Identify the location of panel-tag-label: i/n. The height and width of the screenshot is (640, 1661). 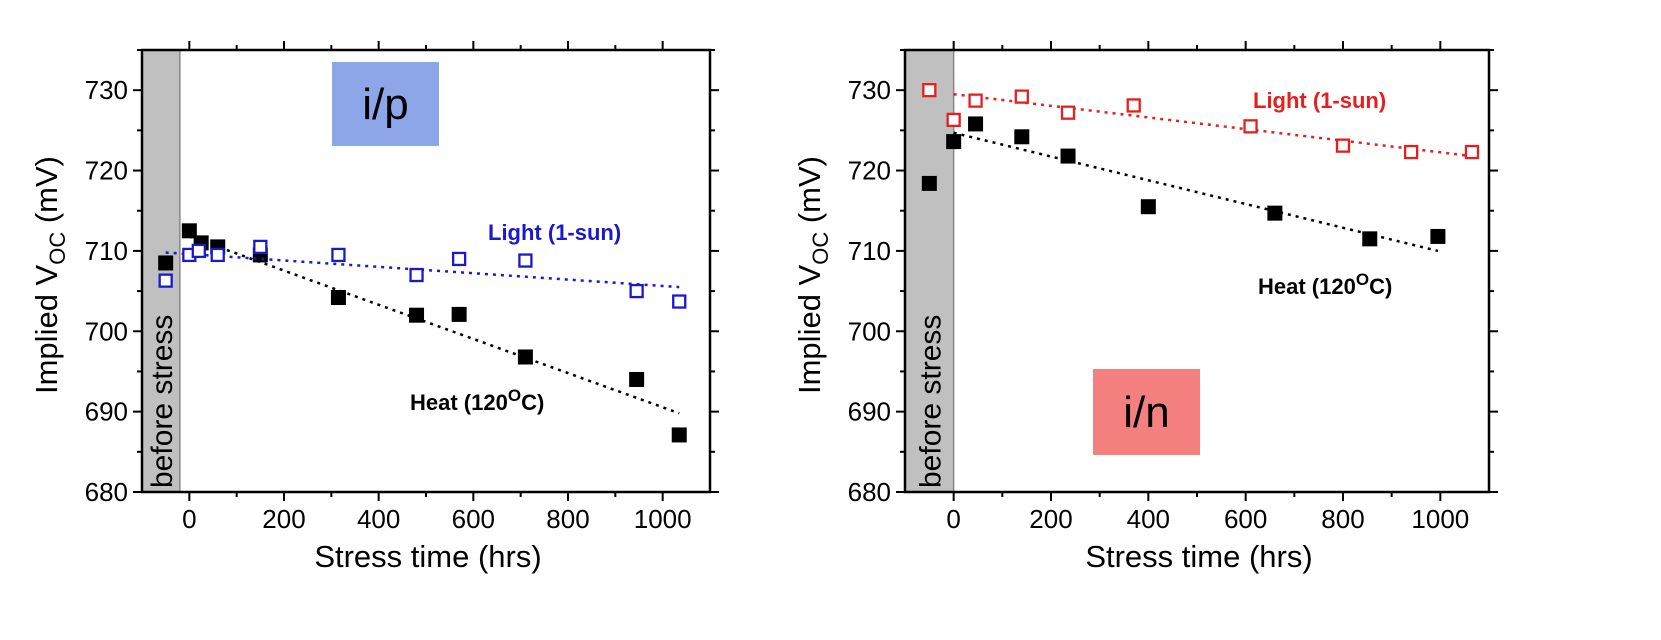
(1146, 412).